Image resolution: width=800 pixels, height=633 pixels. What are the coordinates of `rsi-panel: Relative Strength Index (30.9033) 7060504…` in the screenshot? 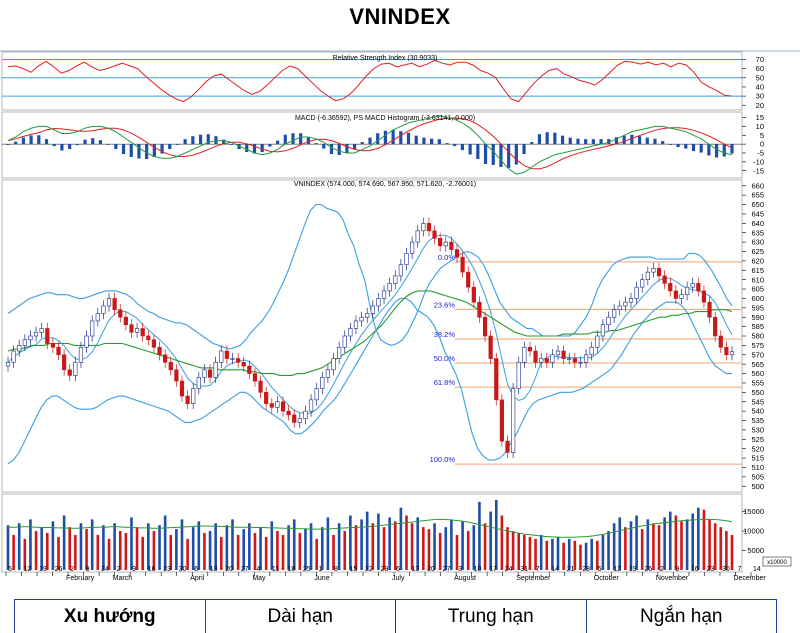 It's located at (383, 82).